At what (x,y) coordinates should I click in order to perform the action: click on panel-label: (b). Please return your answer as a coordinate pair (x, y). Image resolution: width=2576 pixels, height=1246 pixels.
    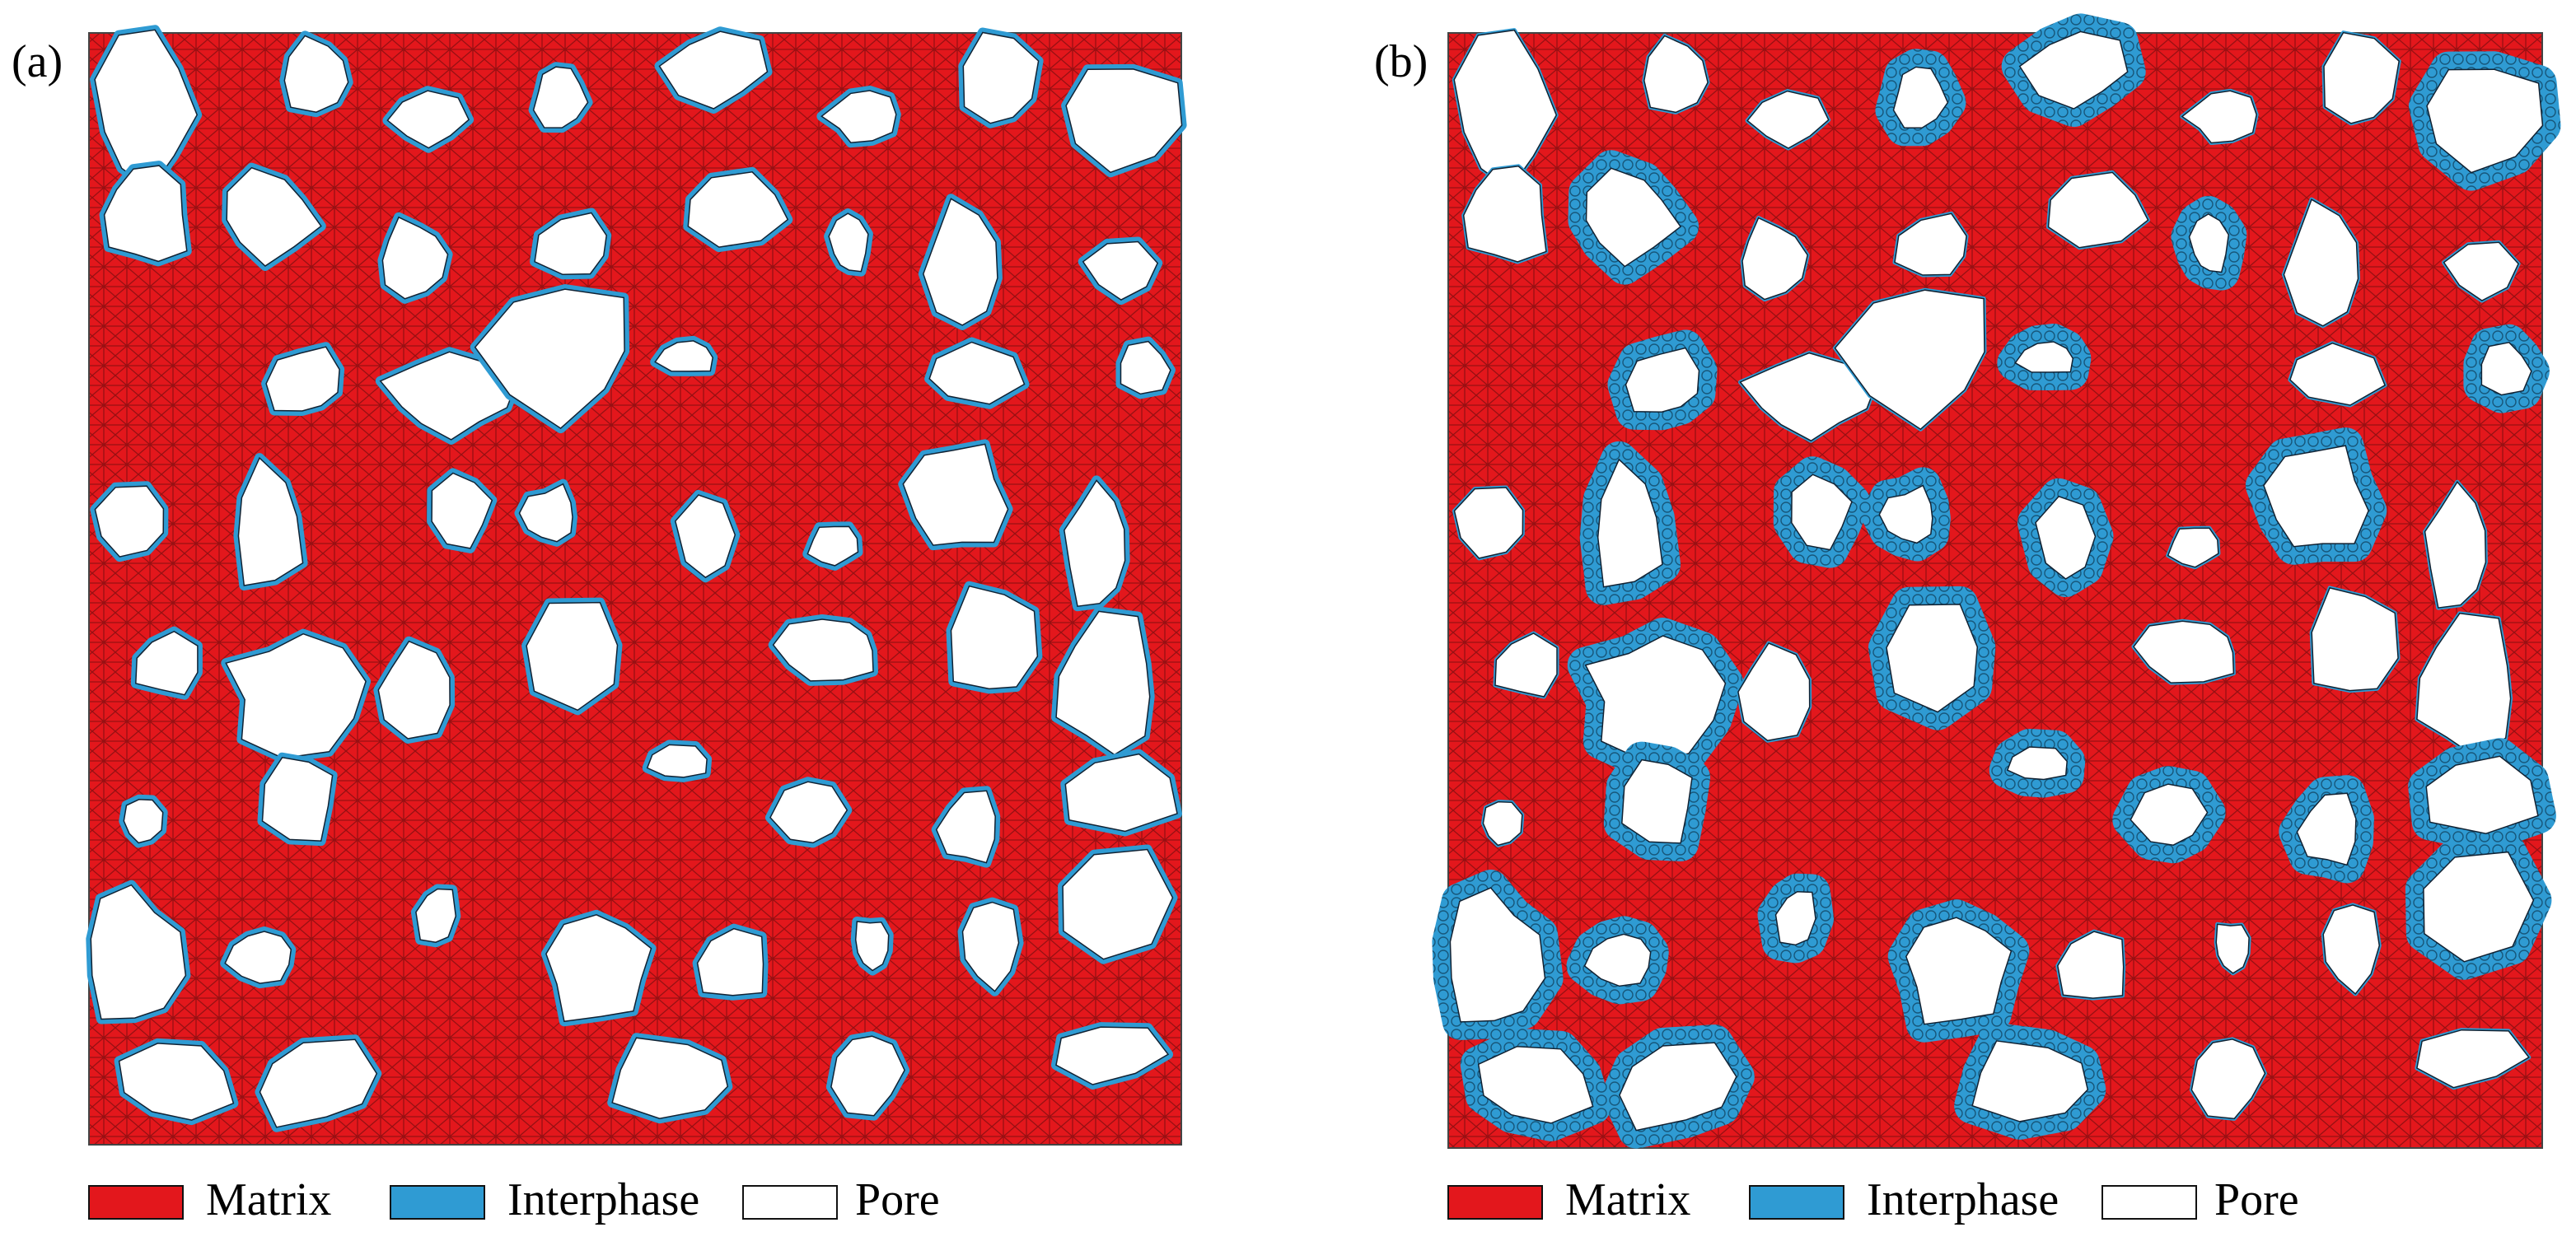
    Looking at the image, I should click on (1401, 61).